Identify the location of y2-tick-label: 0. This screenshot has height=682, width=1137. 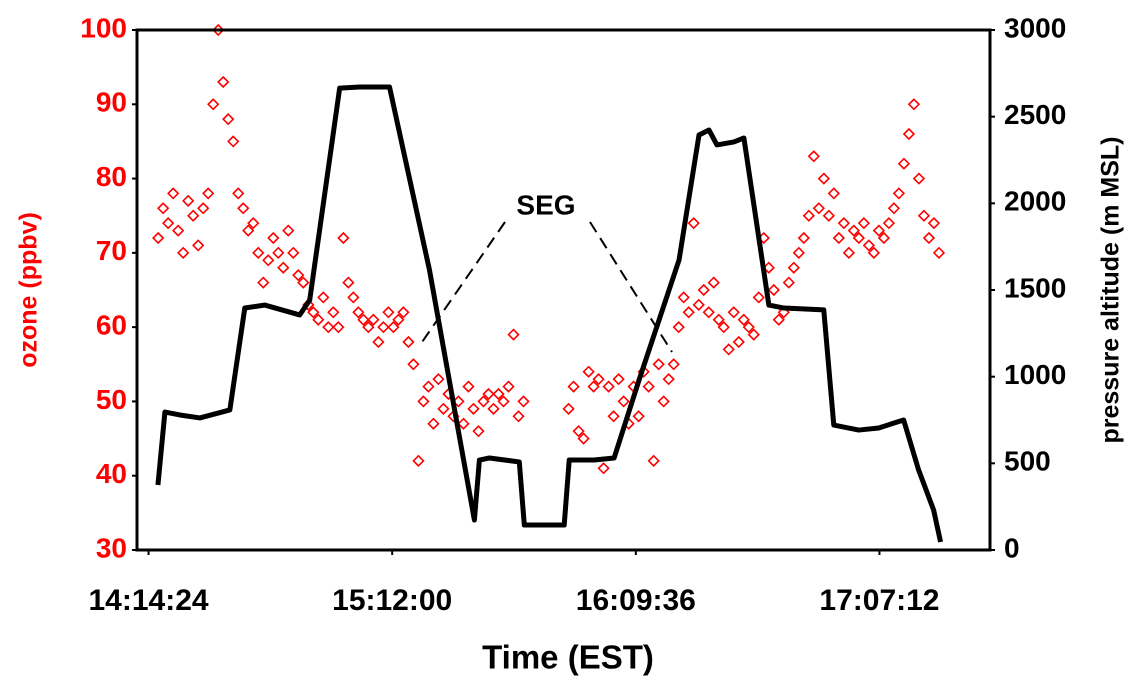
(1012, 547).